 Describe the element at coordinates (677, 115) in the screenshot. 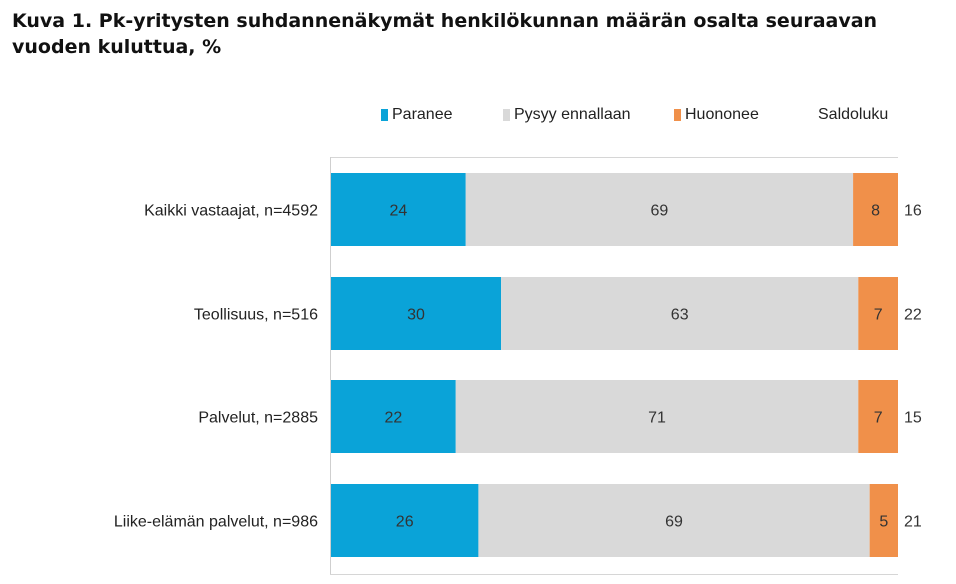

I see `legend-swatch-huononee` at that location.